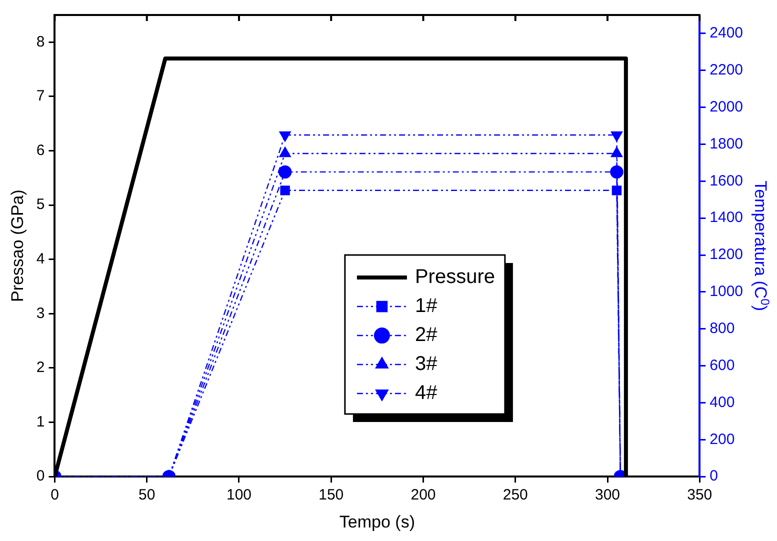 Image resolution: width=777 pixels, height=541 pixels. What do you see at coordinates (722, 329) in the screenshot?
I see `y2-tick-label: 800` at bounding box center [722, 329].